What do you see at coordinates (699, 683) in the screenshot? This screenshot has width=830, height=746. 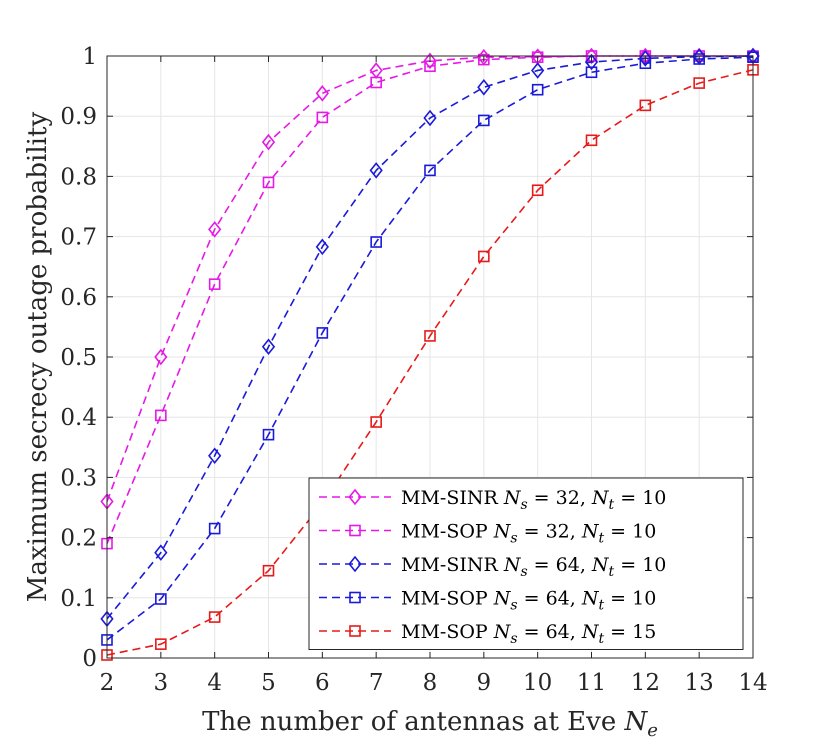 I see `x-tick-label: 13` at bounding box center [699, 683].